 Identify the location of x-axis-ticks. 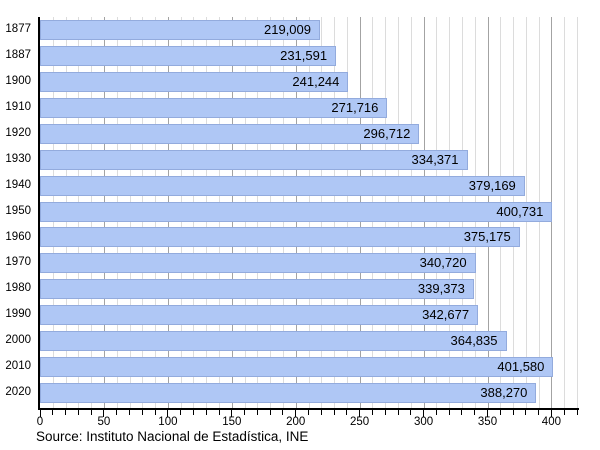
(309, 414).